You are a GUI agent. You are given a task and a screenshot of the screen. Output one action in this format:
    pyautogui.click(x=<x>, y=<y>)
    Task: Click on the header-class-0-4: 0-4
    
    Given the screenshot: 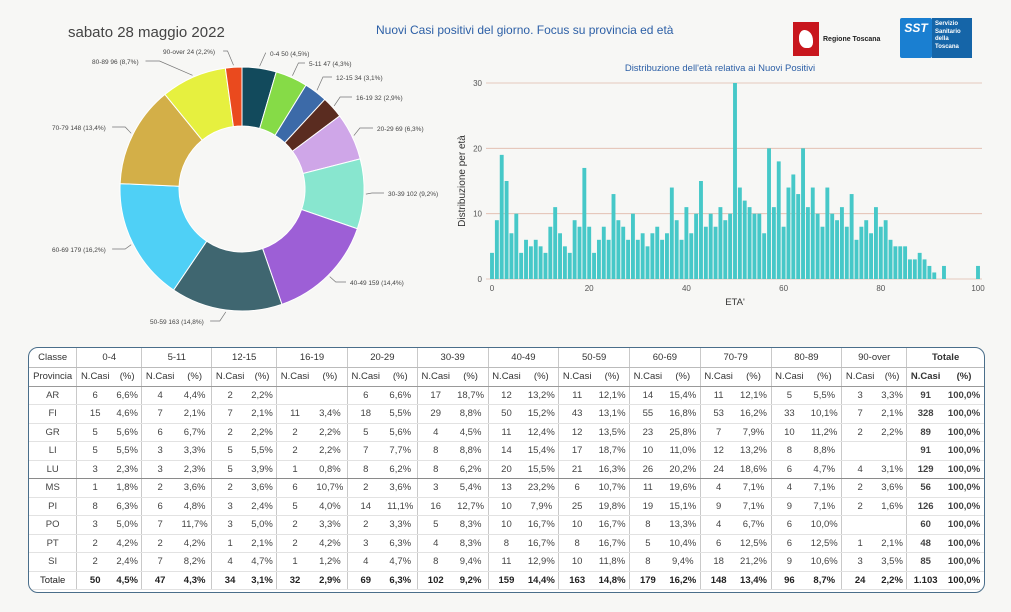 What is the action you would take?
    pyautogui.click(x=109, y=358)
    